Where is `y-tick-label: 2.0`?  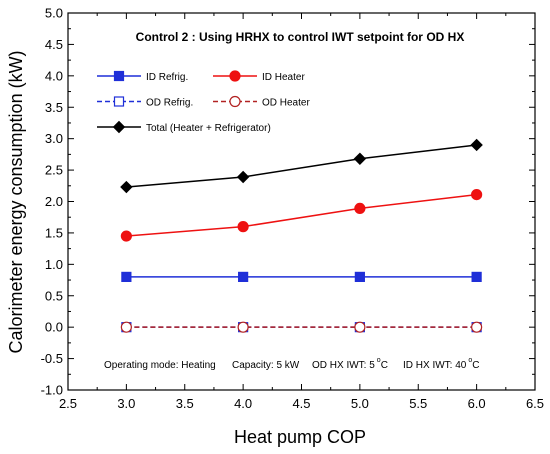 y-tick-label: 2.0 is located at coordinates (54, 201).